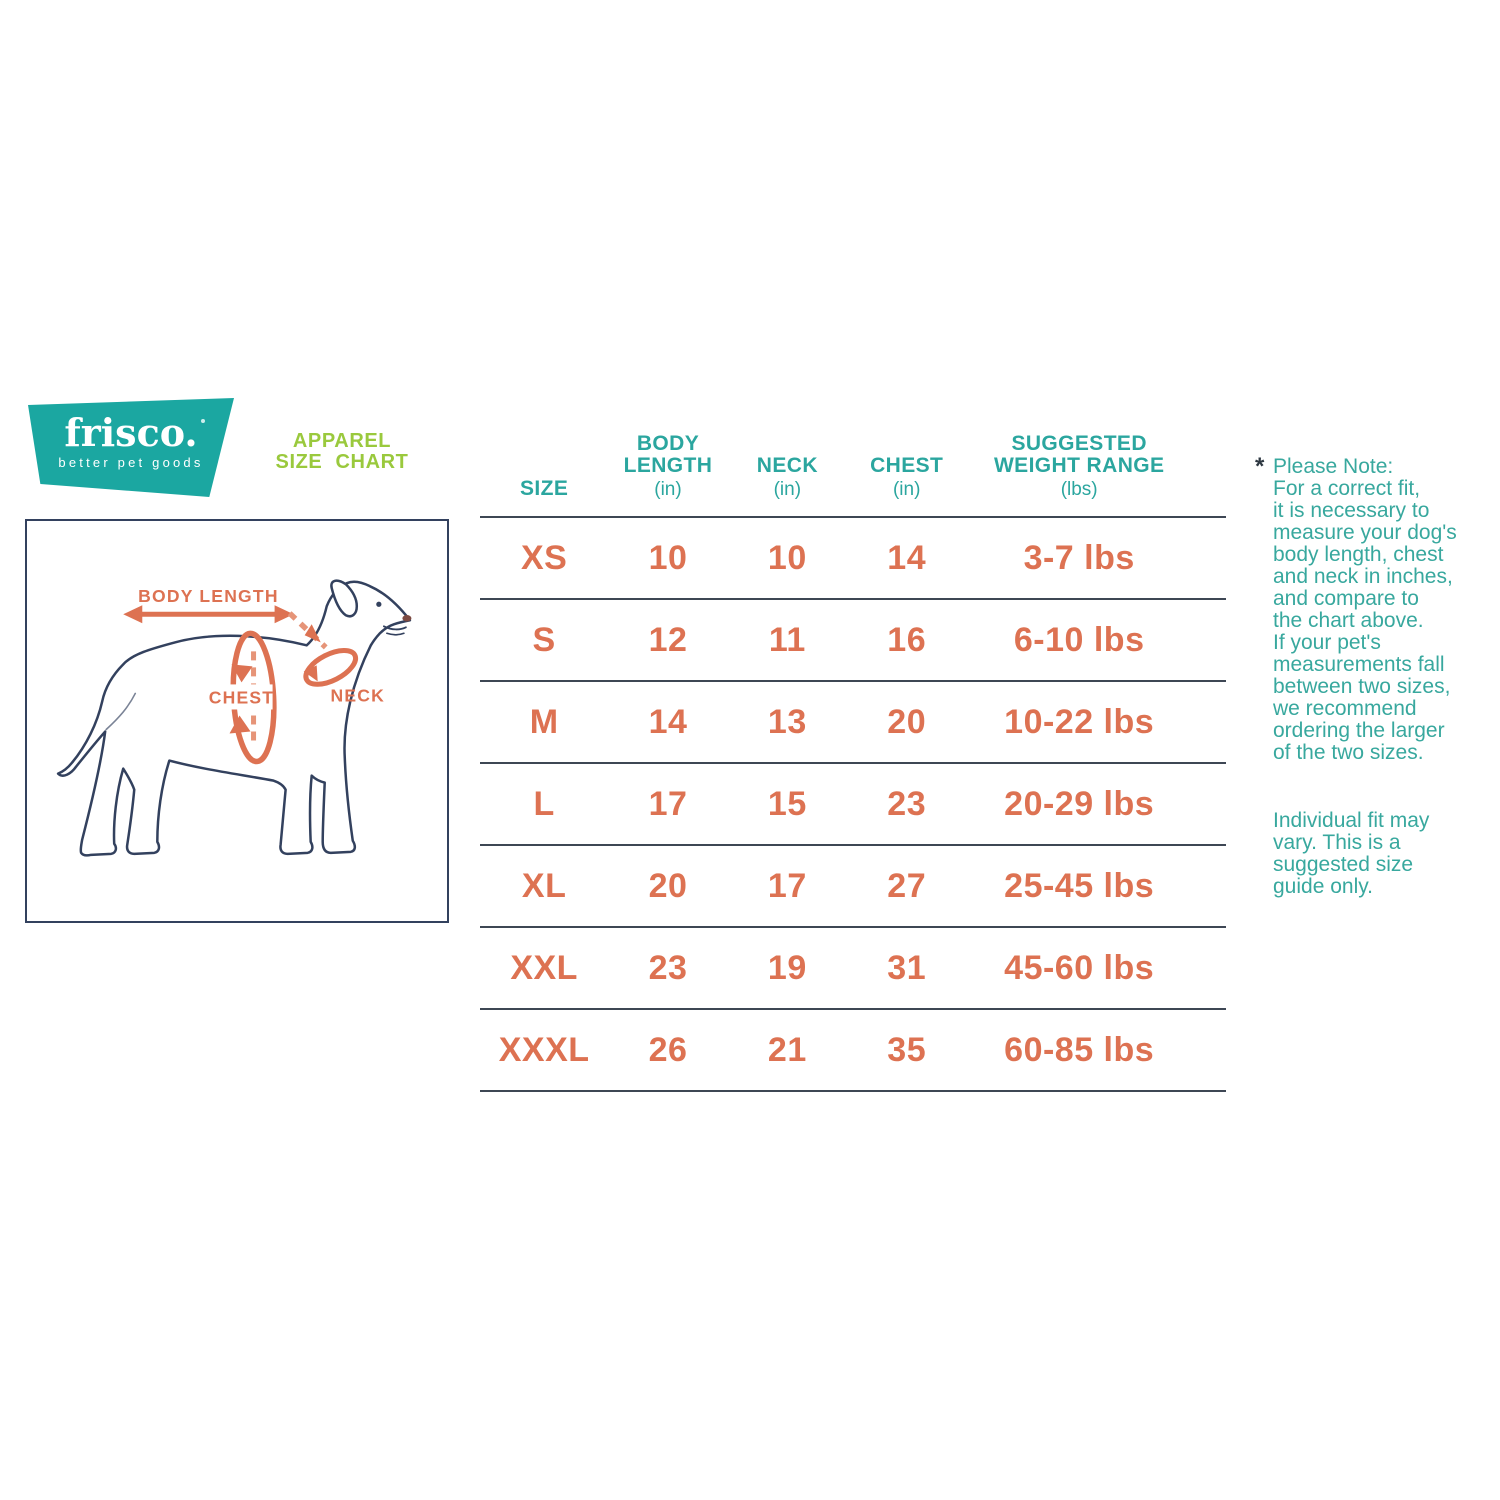 This screenshot has width=1500, height=1500. What do you see at coordinates (787, 465) in the screenshot?
I see `table-header-label: NECK` at bounding box center [787, 465].